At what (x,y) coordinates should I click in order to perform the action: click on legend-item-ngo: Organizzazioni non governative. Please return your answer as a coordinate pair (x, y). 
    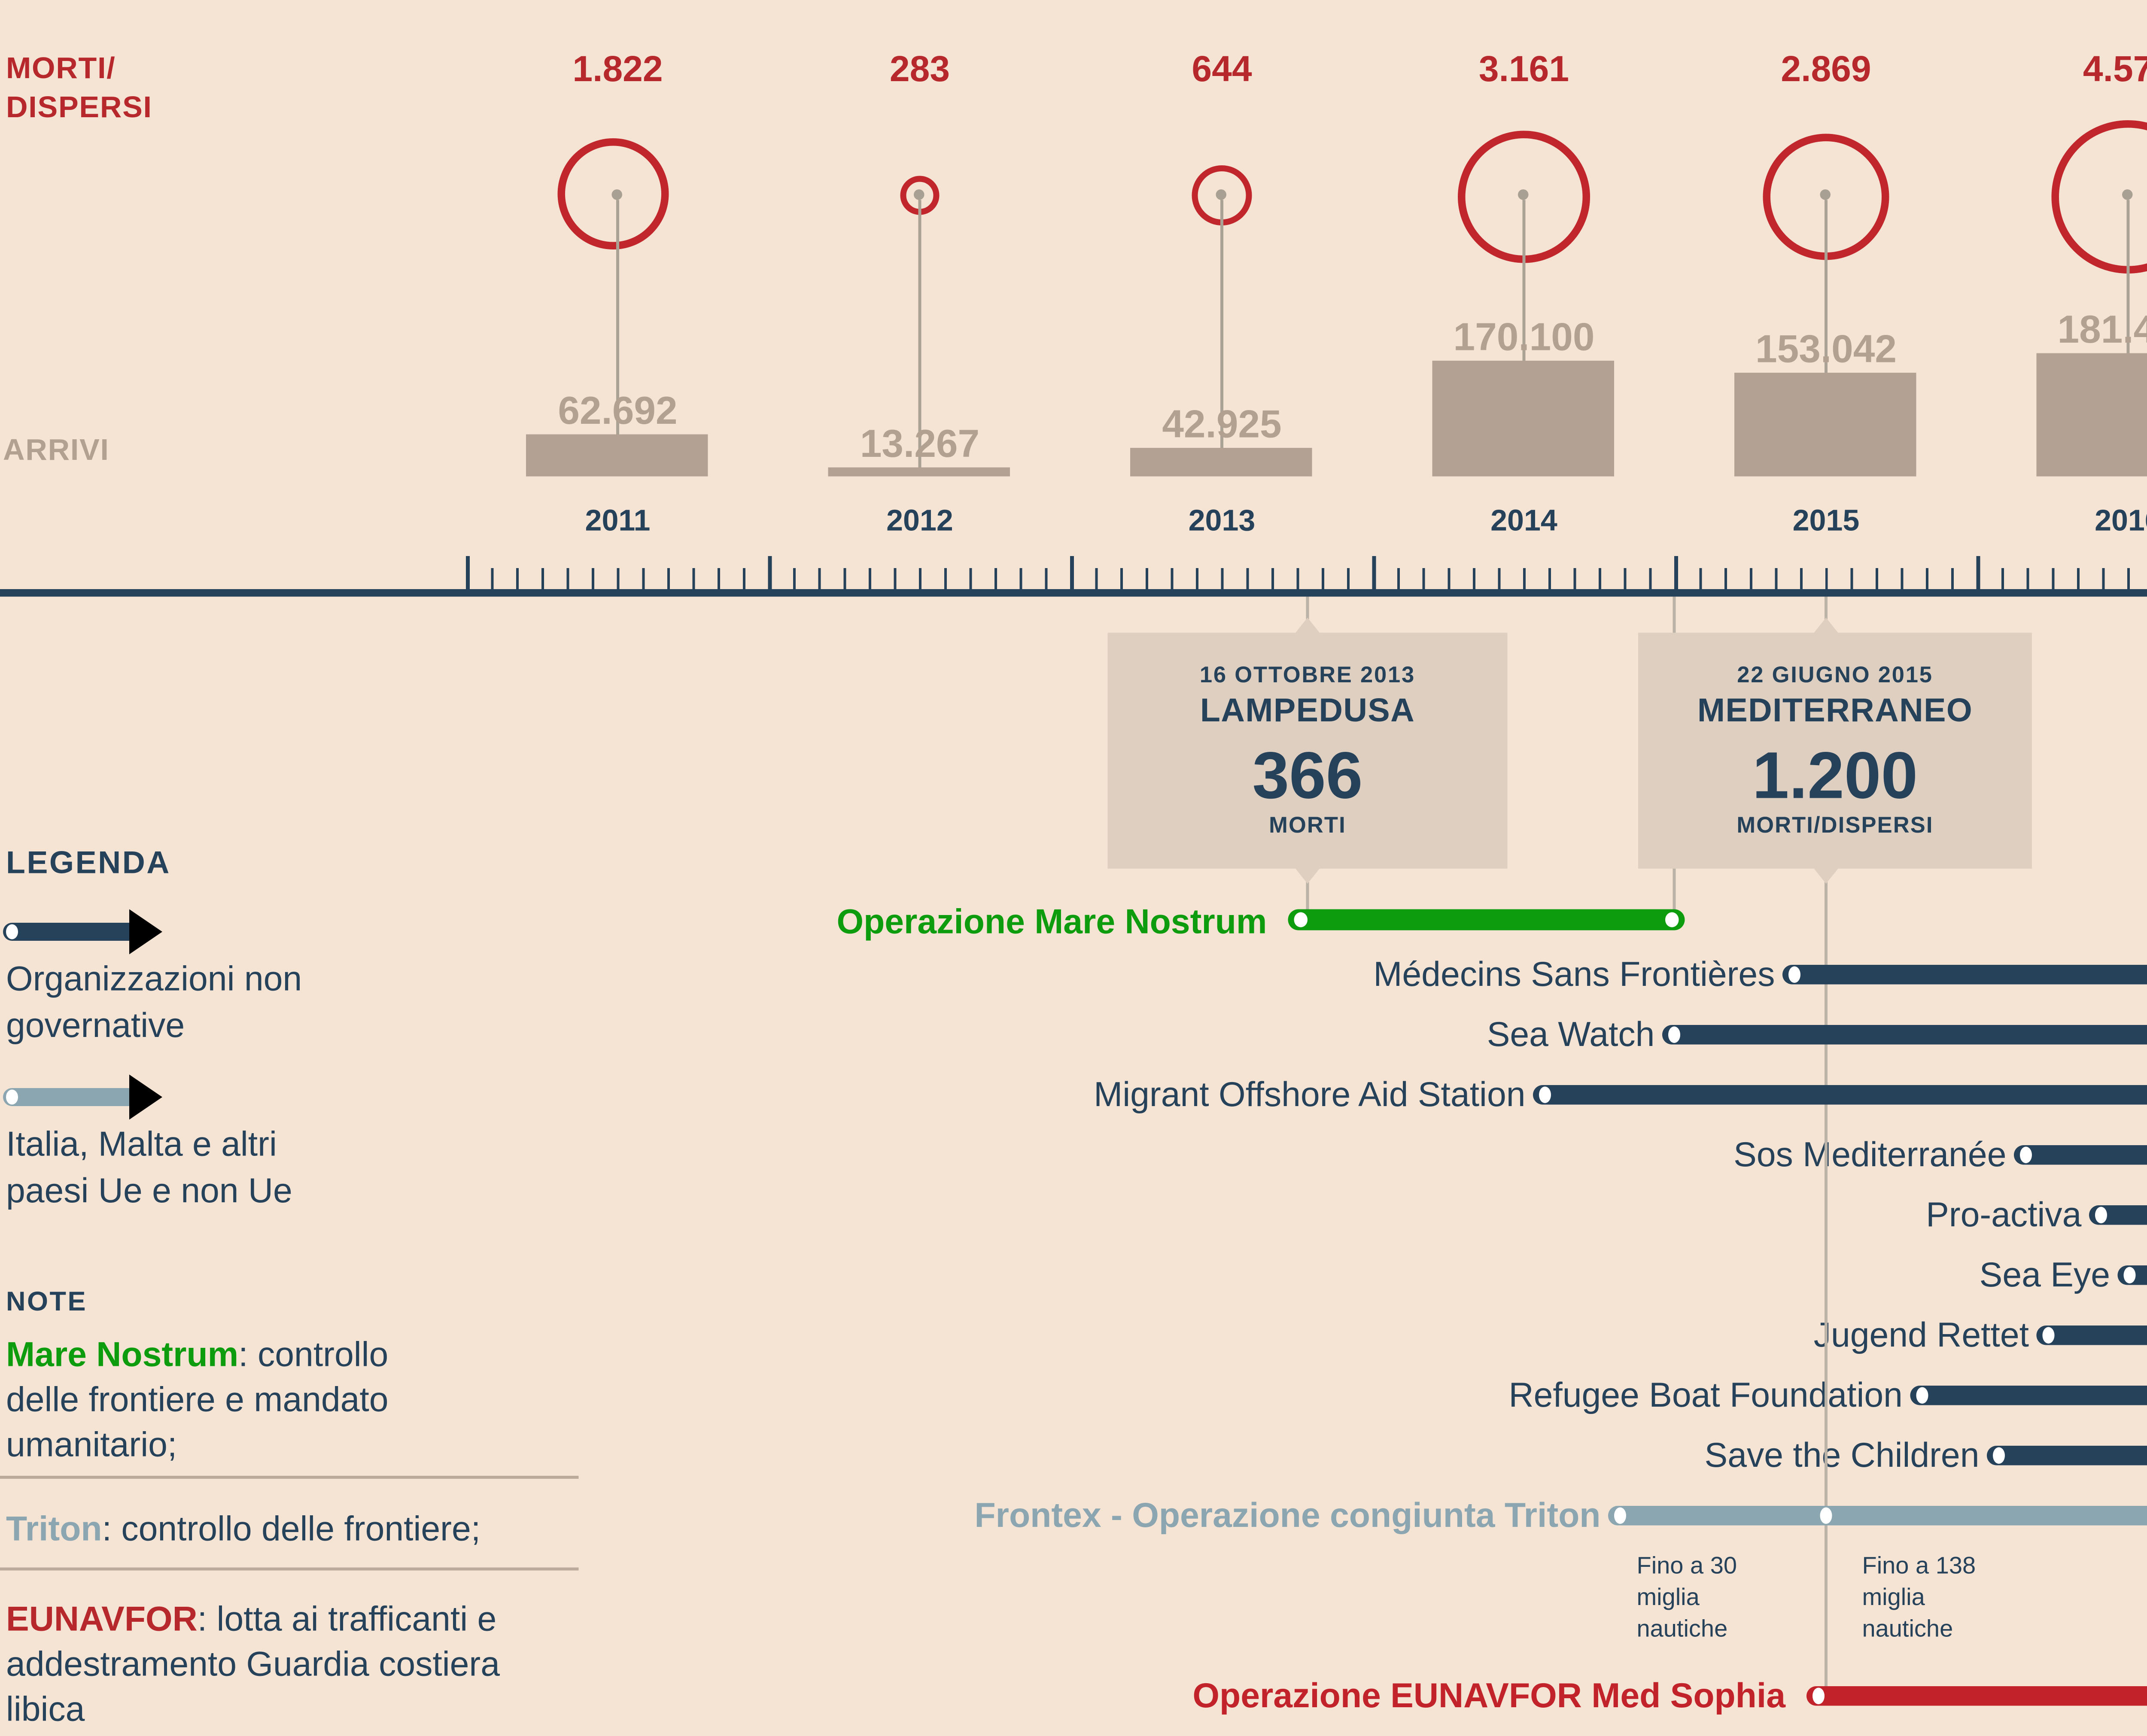
    Looking at the image, I should click on (179, 1002).